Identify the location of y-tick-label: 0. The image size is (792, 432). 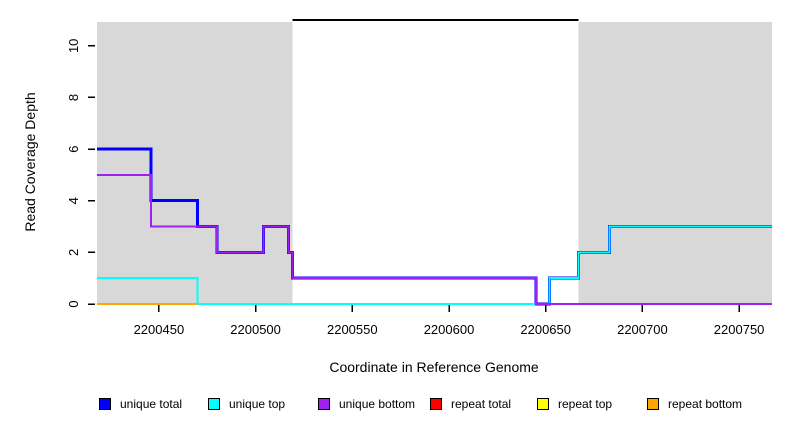
(73, 303).